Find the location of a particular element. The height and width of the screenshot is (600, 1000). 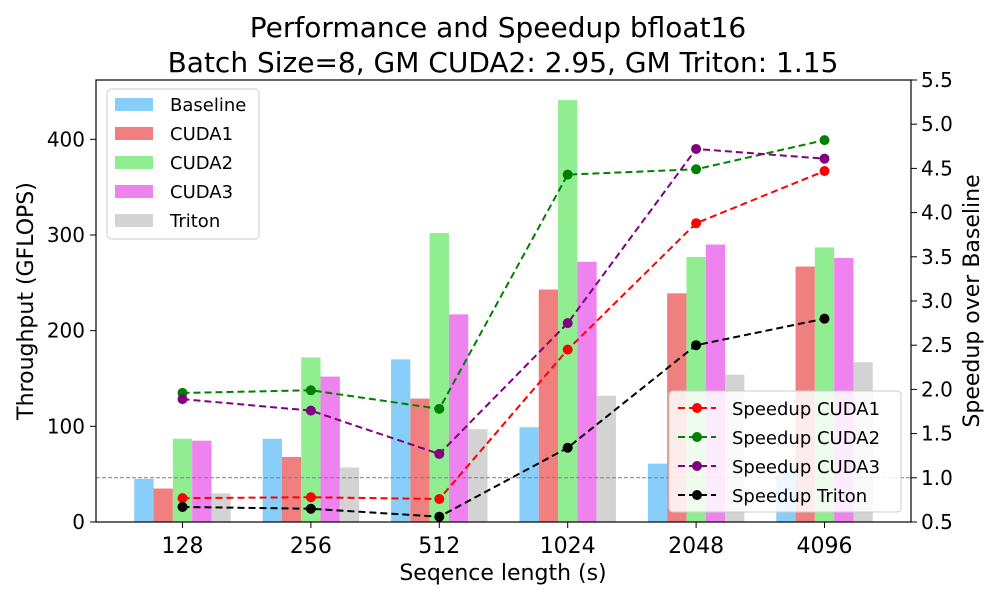

y-left-tick-label: 100 is located at coordinates (66, 426).